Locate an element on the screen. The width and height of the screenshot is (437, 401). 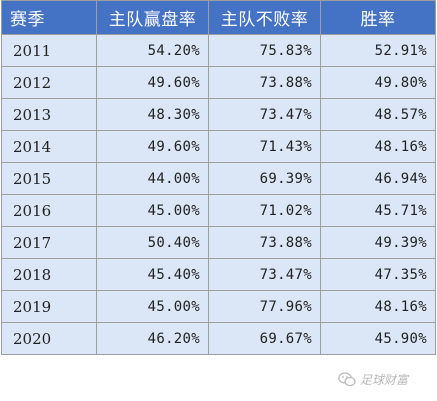
wechat-icon is located at coordinates (347, 379).